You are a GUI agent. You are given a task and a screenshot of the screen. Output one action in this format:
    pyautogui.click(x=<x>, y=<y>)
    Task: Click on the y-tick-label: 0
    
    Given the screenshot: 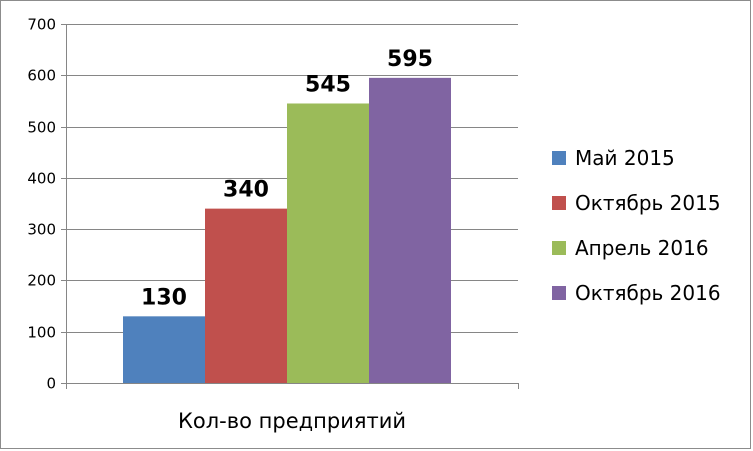 What is the action you would take?
    pyautogui.click(x=51, y=384)
    